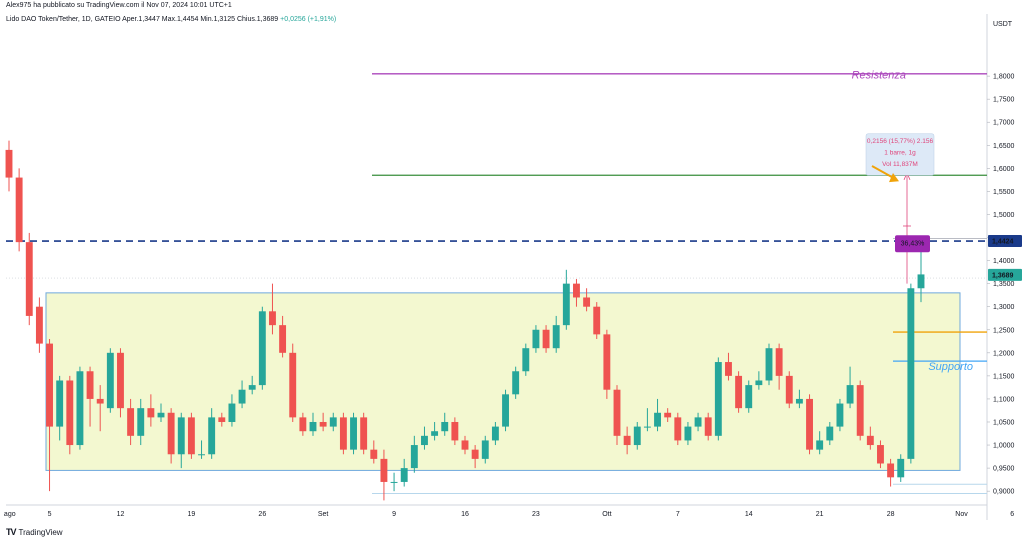 This screenshot has height=541, width=1024. I want to click on y-tick-label: 0,9000, so click(1004, 492).